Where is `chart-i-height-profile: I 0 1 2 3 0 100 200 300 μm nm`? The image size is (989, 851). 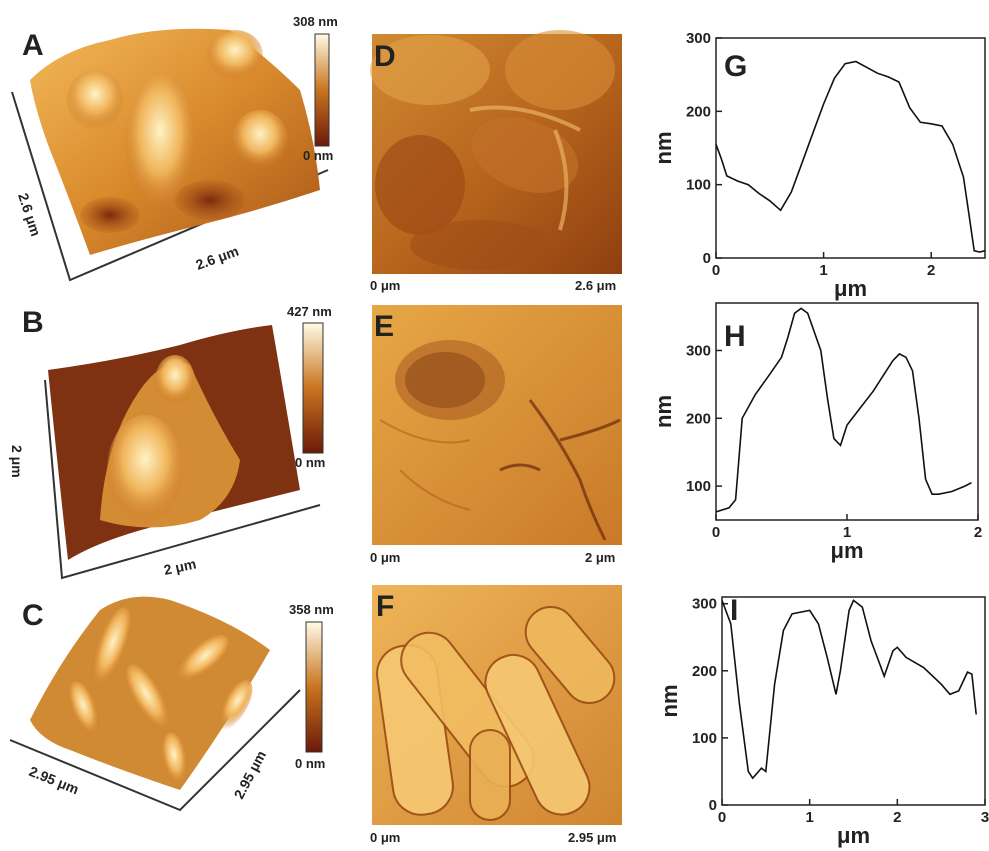 chart-i-height-profile: I 0 1 2 3 0 100 200 300 μm nm is located at coordinates (823, 721).